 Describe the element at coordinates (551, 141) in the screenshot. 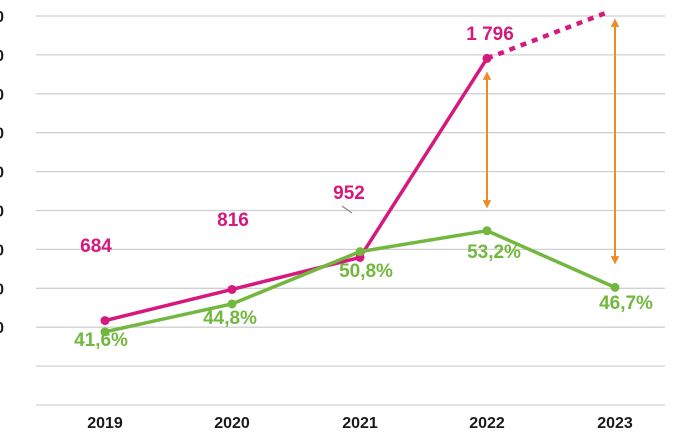

I see `gap-arrows` at that location.